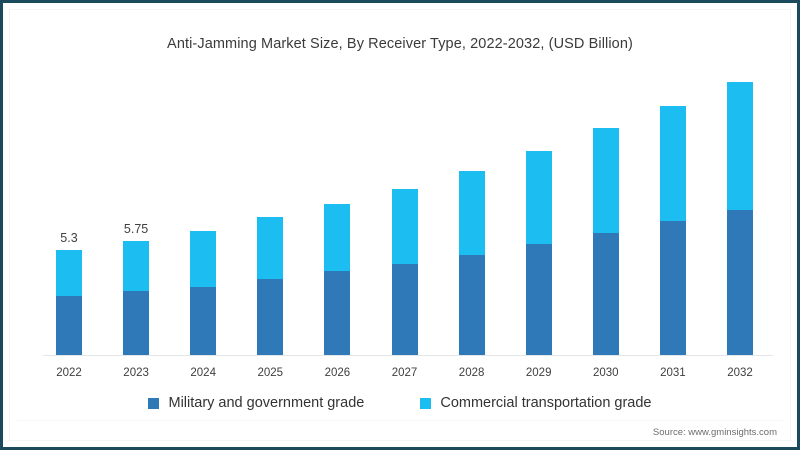  I want to click on x-axis-tick-label: 2025, so click(270, 373).